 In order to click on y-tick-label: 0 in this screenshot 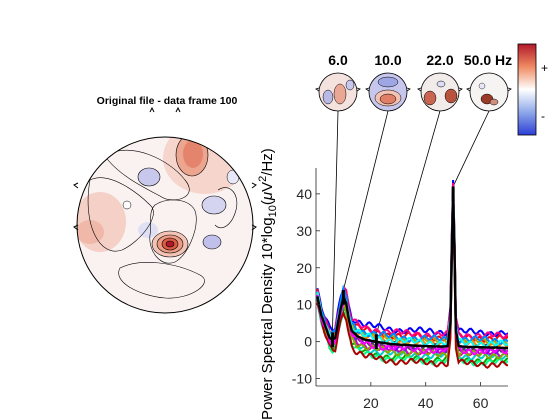, I will do `click(308, 342)`.